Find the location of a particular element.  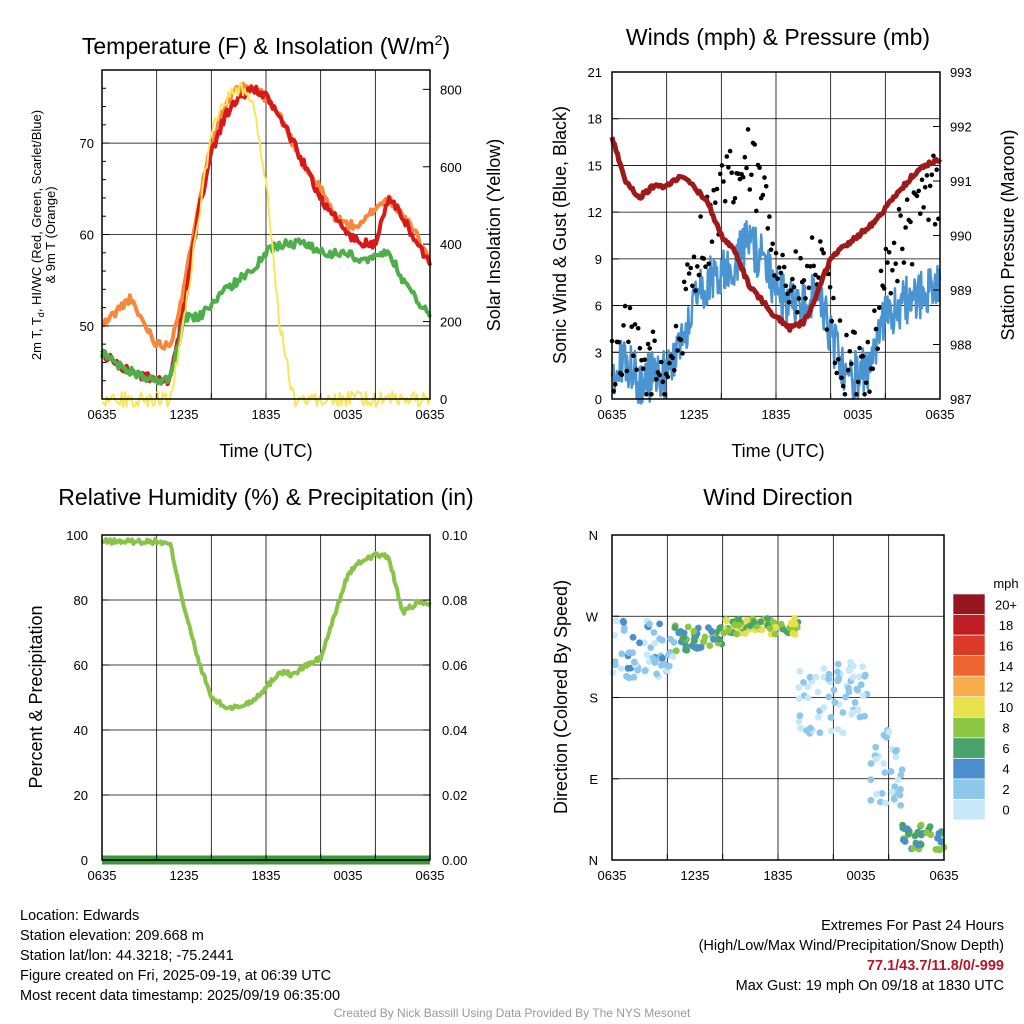

temperature-xtick-label: 1835 is located at coordinates (266, 414).